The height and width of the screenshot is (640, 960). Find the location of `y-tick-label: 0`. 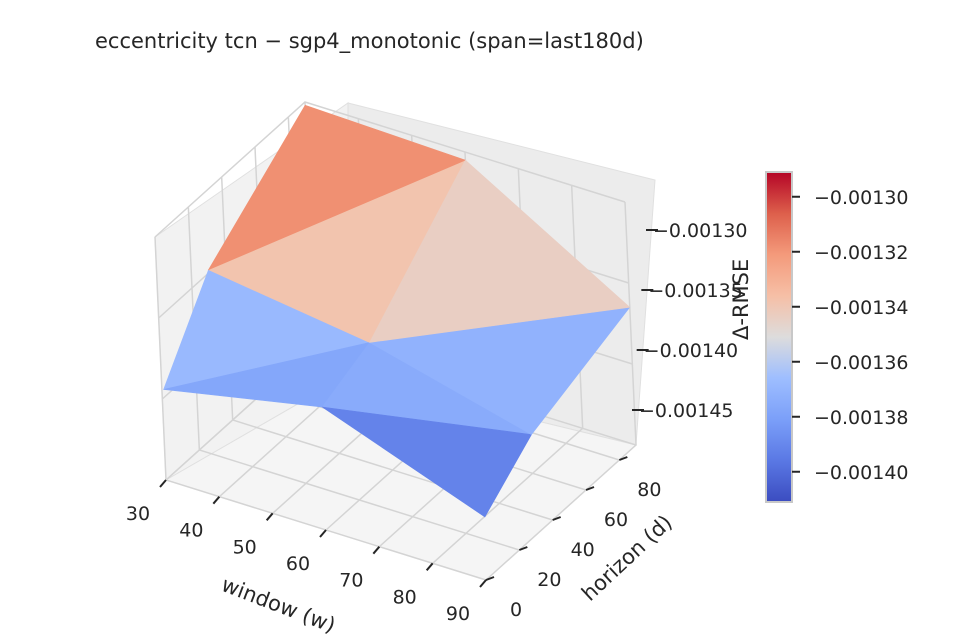

y-tick-label: 0 is located at coordinates (516, 610).